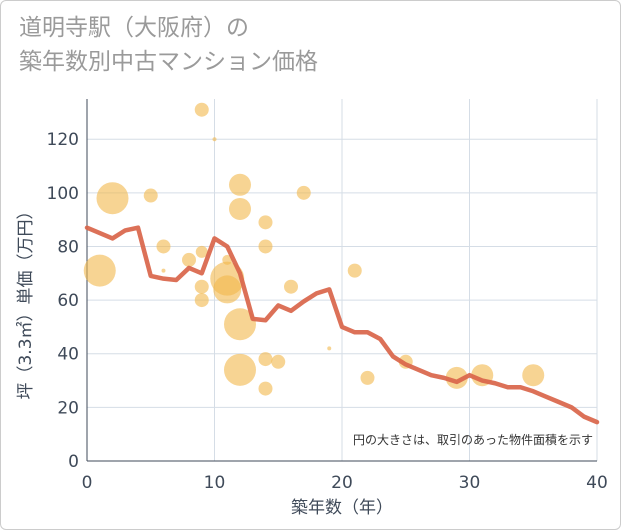  I want to click on x-tick-label: 10, so click(215, 483).